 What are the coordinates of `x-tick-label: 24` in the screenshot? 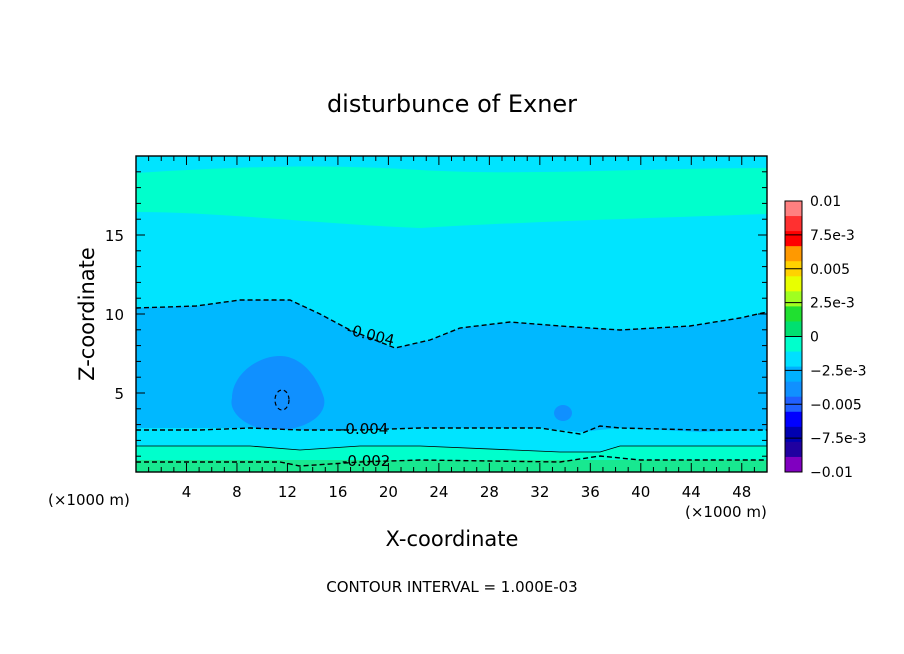 It's located at (438, 492).